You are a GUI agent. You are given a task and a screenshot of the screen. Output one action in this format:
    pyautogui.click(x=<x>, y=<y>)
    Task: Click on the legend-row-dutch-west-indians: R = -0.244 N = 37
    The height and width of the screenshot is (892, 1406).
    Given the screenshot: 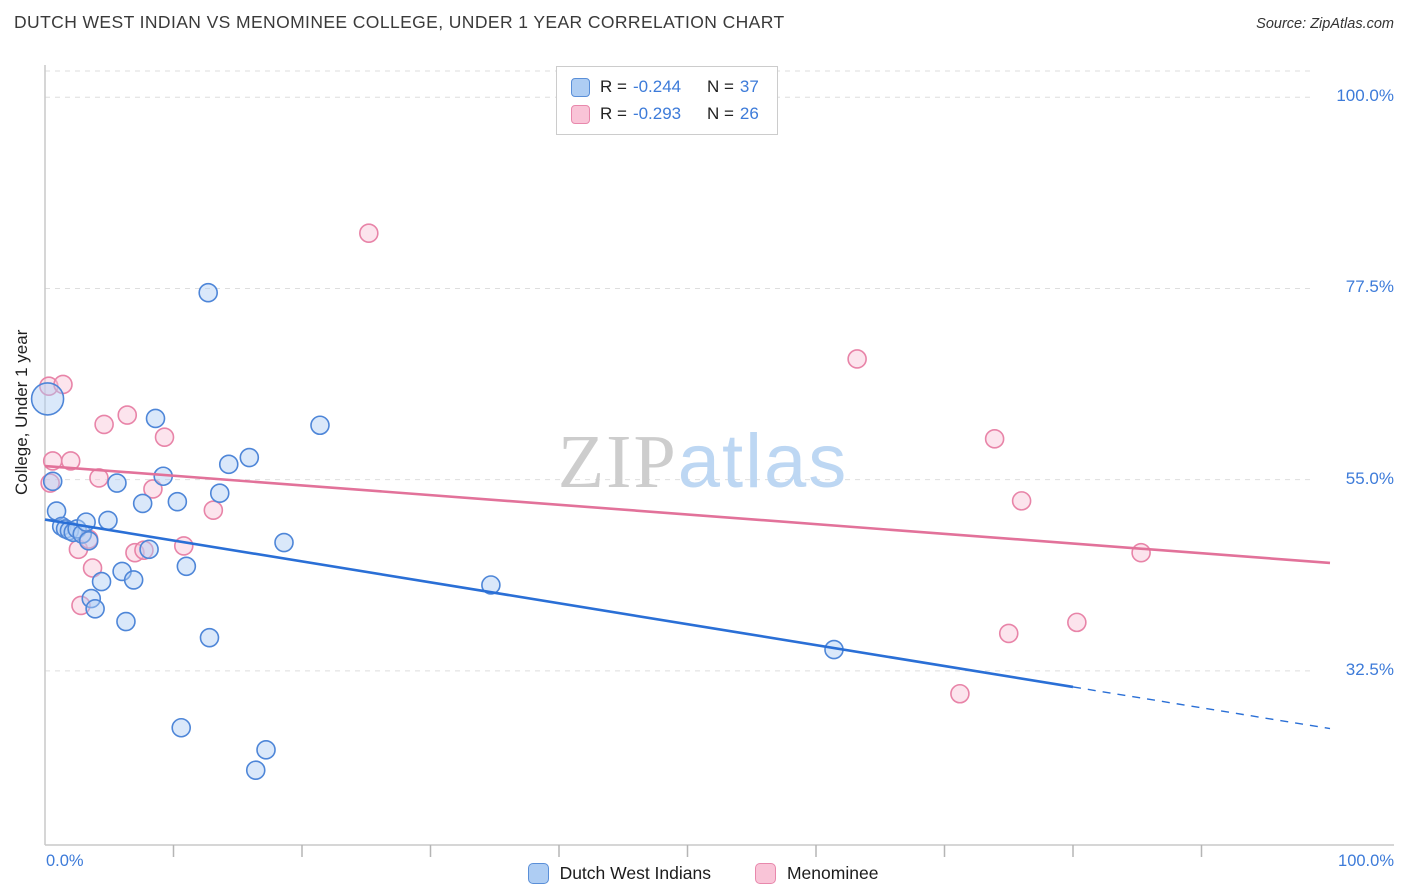 What is the action you would take?
    pyautogui.click(x=665, y=87)
    